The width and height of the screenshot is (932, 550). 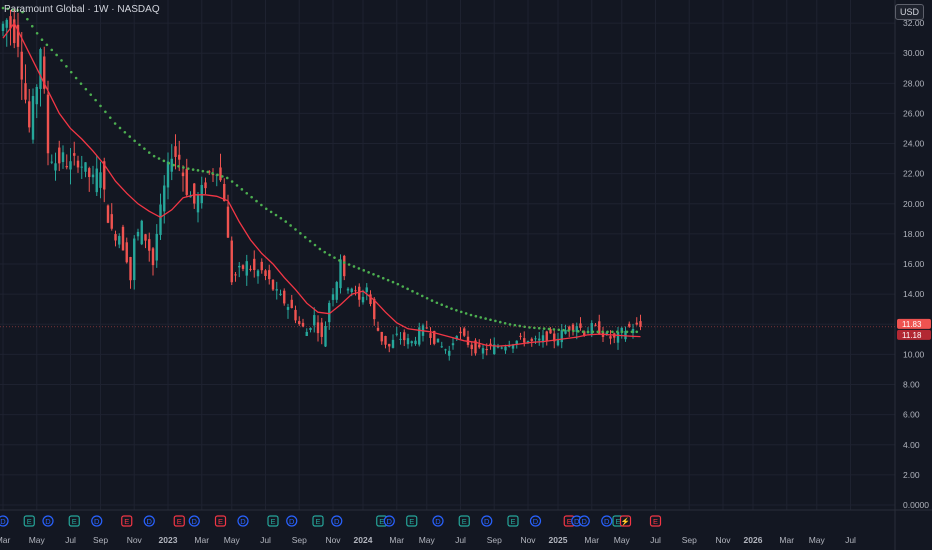 What do you see at coordinates (37, 540) in the screenshot?
I see `time-axis-label: May` at bounding box center [37, 540].